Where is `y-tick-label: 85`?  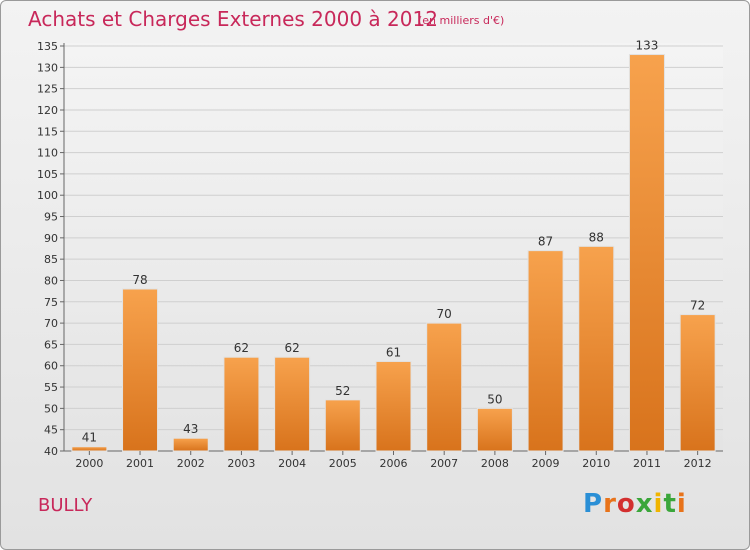 y-tick-label: 85 is located at coordinates (51, 259).